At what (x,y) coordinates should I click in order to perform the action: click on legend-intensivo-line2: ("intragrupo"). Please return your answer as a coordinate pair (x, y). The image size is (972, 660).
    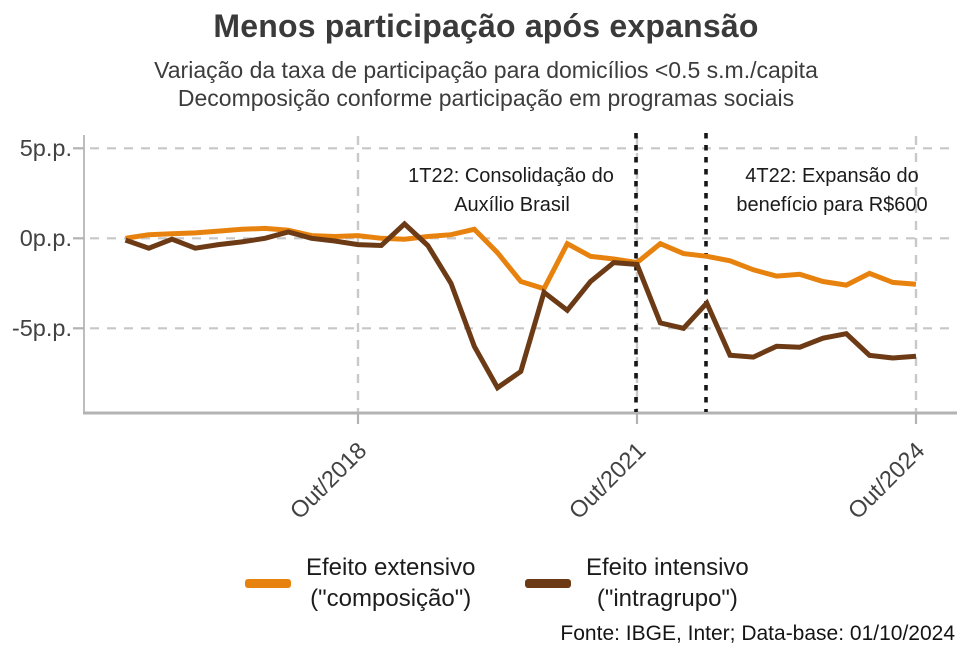
    Looking at the image, I should click on (667, 598).